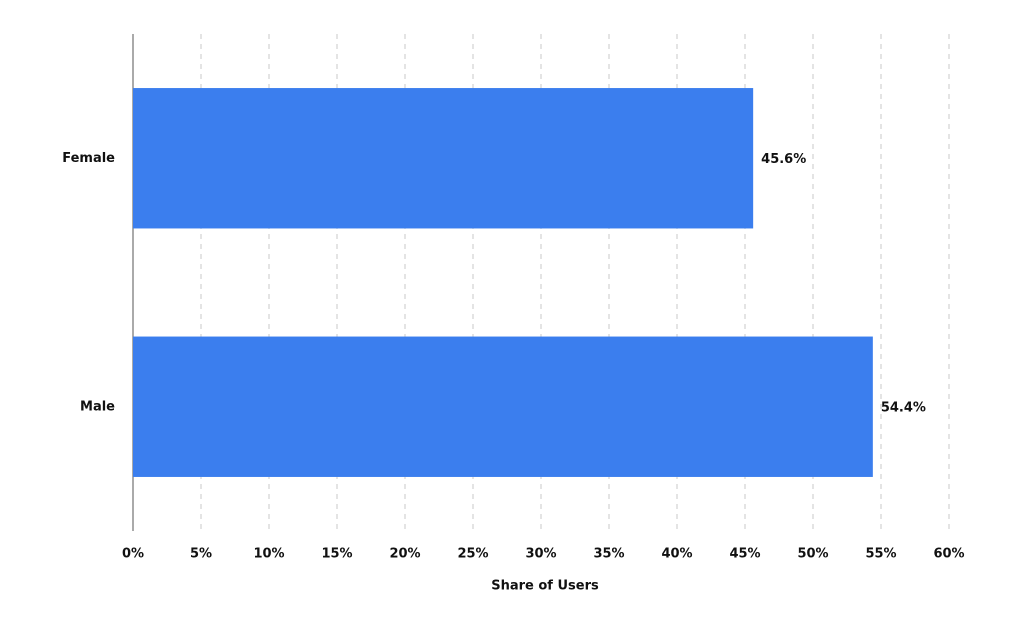 The image size is (1024, 630). Describe the element at coordinates (133, 554) in the screenshot. I see `x-tick-label: 0%` at that location.